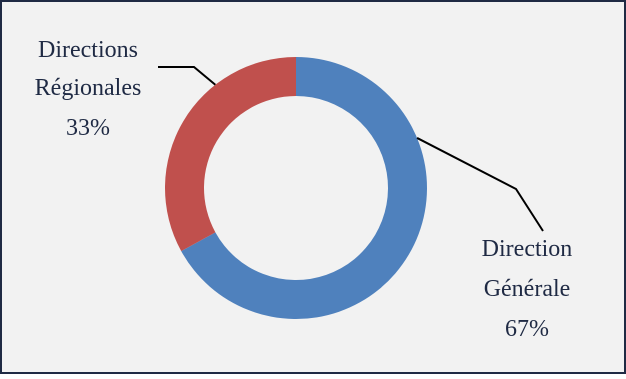 This screenshot has width=626, height=379. Describe the element at coordinates (88, 88) in the screenshot. I see `slice-label-1-line-1: Régionales` at that location.